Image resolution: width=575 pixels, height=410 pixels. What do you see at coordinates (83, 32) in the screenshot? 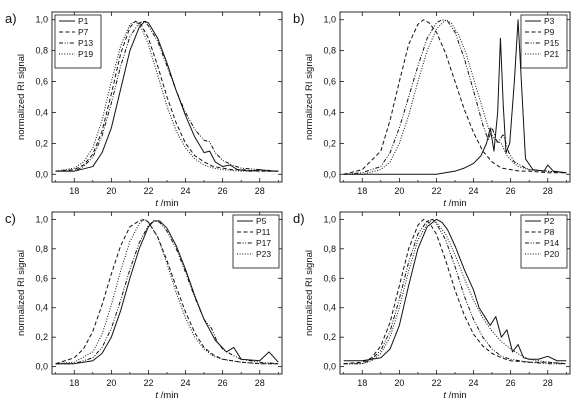
I see `legend-entry-P7: P7` at bounding box center [83, 32].